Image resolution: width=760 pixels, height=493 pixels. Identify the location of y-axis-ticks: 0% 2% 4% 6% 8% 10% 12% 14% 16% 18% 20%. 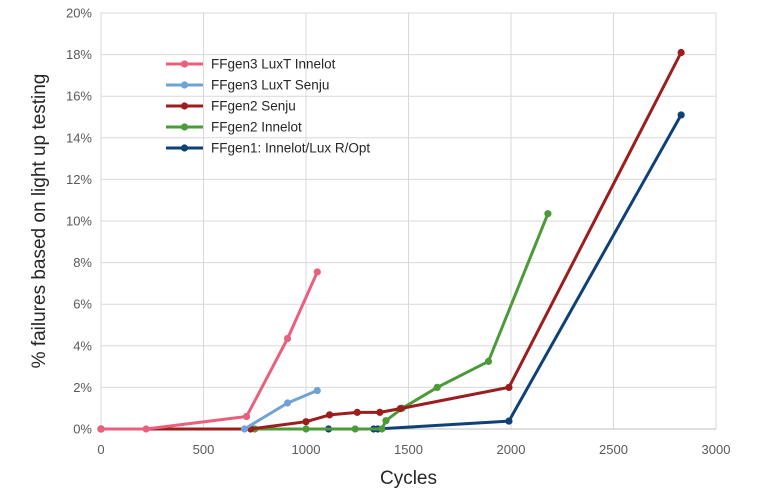
(79, 221).